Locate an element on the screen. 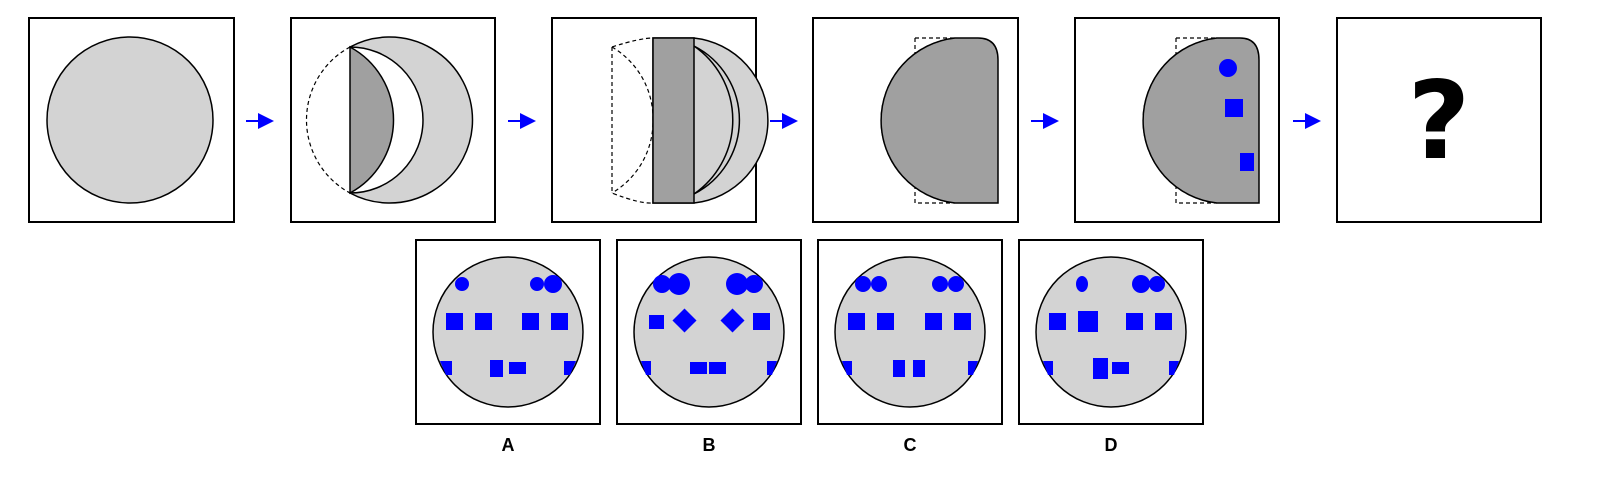 The height and width of the screenshot is (490, 1610). step-5-panel is located at coordinates (1177, 120).